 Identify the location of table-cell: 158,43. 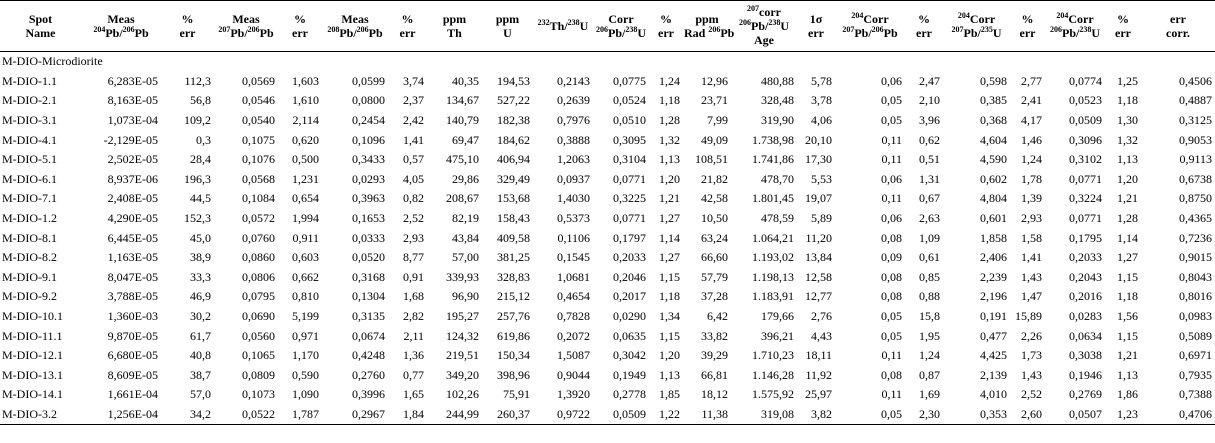
(513, 218).